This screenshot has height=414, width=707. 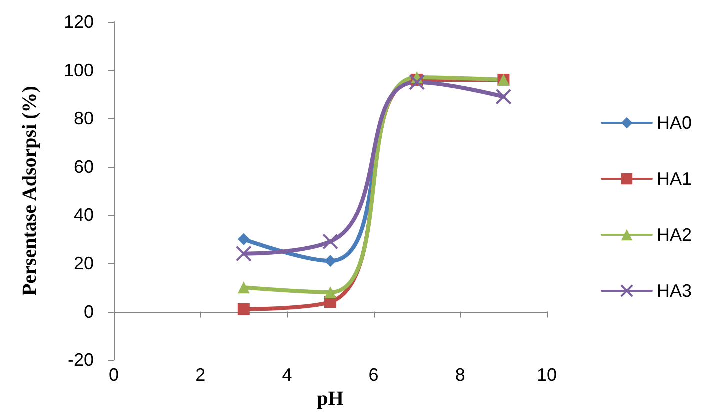 I want to click on x-tick-label: 6, so click(x=373, y=375).